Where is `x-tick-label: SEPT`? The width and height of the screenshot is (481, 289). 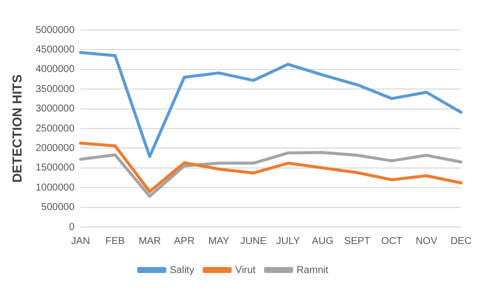
x-tick-label: SEPT is located at coordinates (357, 241).